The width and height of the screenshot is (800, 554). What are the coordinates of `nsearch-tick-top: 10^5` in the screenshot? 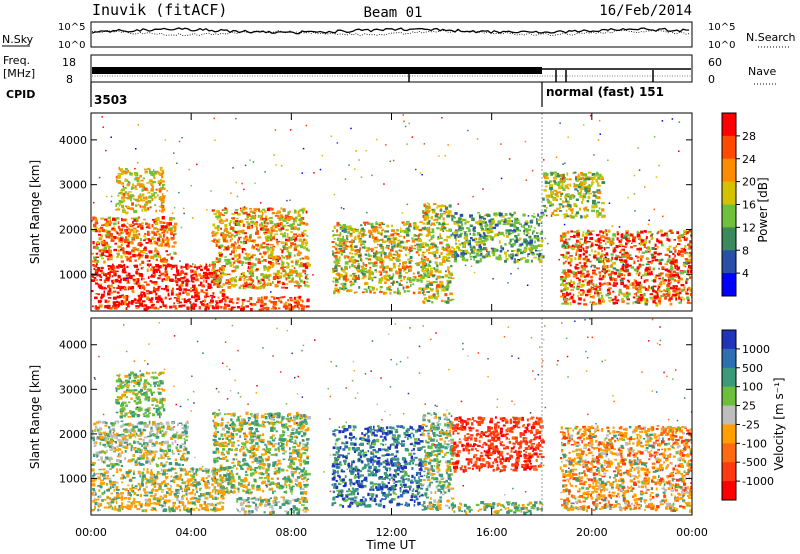 It's located at (721, 27).